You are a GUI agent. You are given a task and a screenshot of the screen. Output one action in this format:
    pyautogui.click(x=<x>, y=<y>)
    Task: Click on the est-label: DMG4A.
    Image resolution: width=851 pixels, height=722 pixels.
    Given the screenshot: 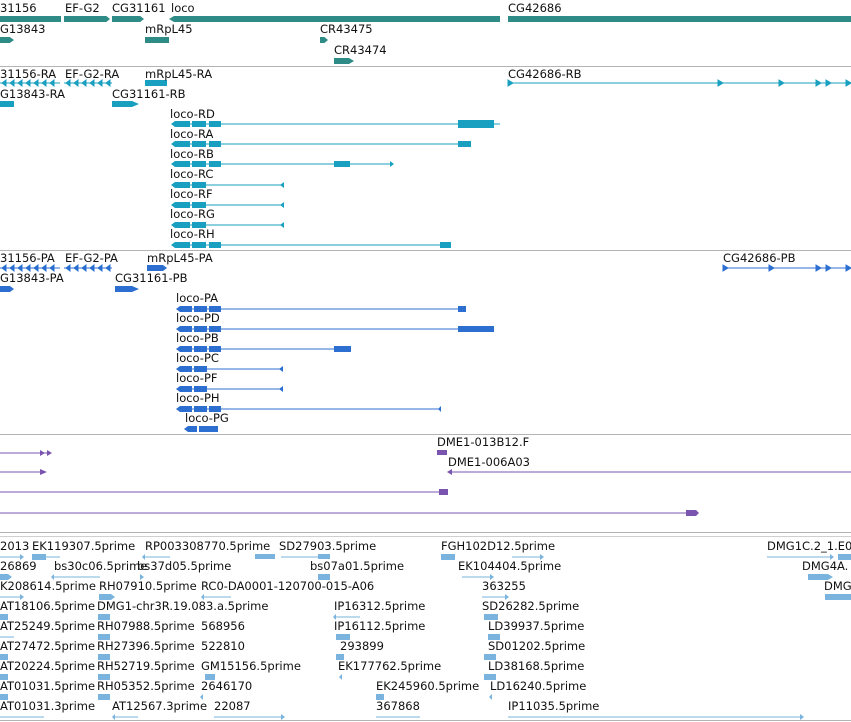 What is the action you would take?
    pyautogui.click(x=825, y=566)
    